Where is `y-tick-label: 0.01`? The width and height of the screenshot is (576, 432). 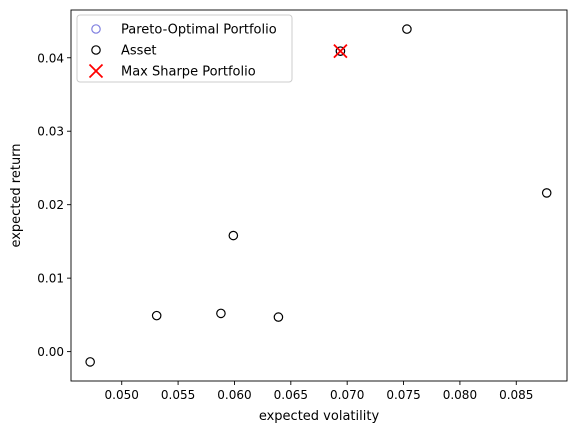 y-tick-label: 0.01 is located at coordinates (50, 279).